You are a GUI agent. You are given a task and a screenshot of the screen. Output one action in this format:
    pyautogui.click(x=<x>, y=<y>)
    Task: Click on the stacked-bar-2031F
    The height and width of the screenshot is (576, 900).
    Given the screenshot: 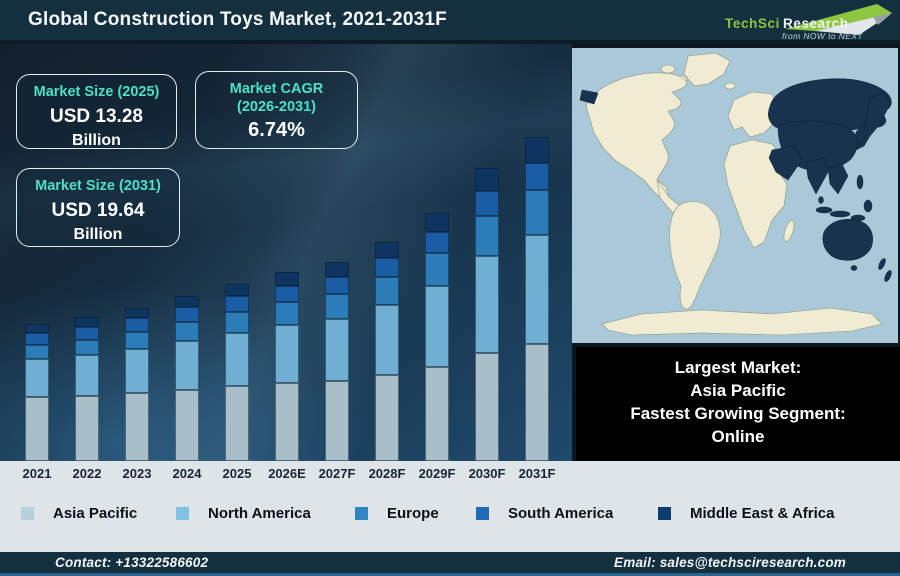 What is the action you would take?
    pyautogui.click(x=537, y=299)
    